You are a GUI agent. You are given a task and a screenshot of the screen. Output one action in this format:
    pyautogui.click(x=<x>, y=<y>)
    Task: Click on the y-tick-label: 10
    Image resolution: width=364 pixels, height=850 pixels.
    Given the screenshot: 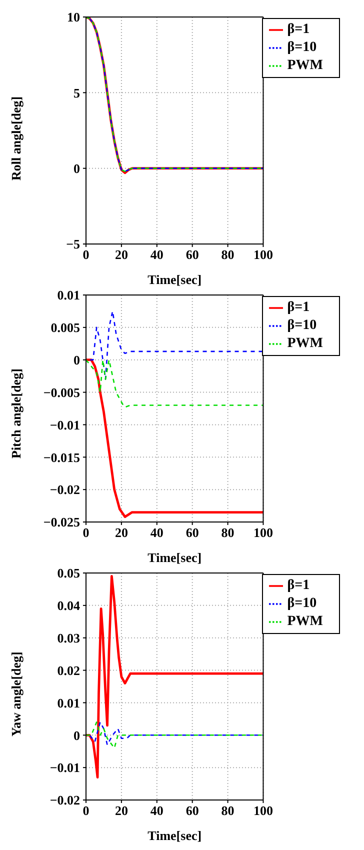 What is the action you would take?
    pyautogui.click(x=73, y=17)
    